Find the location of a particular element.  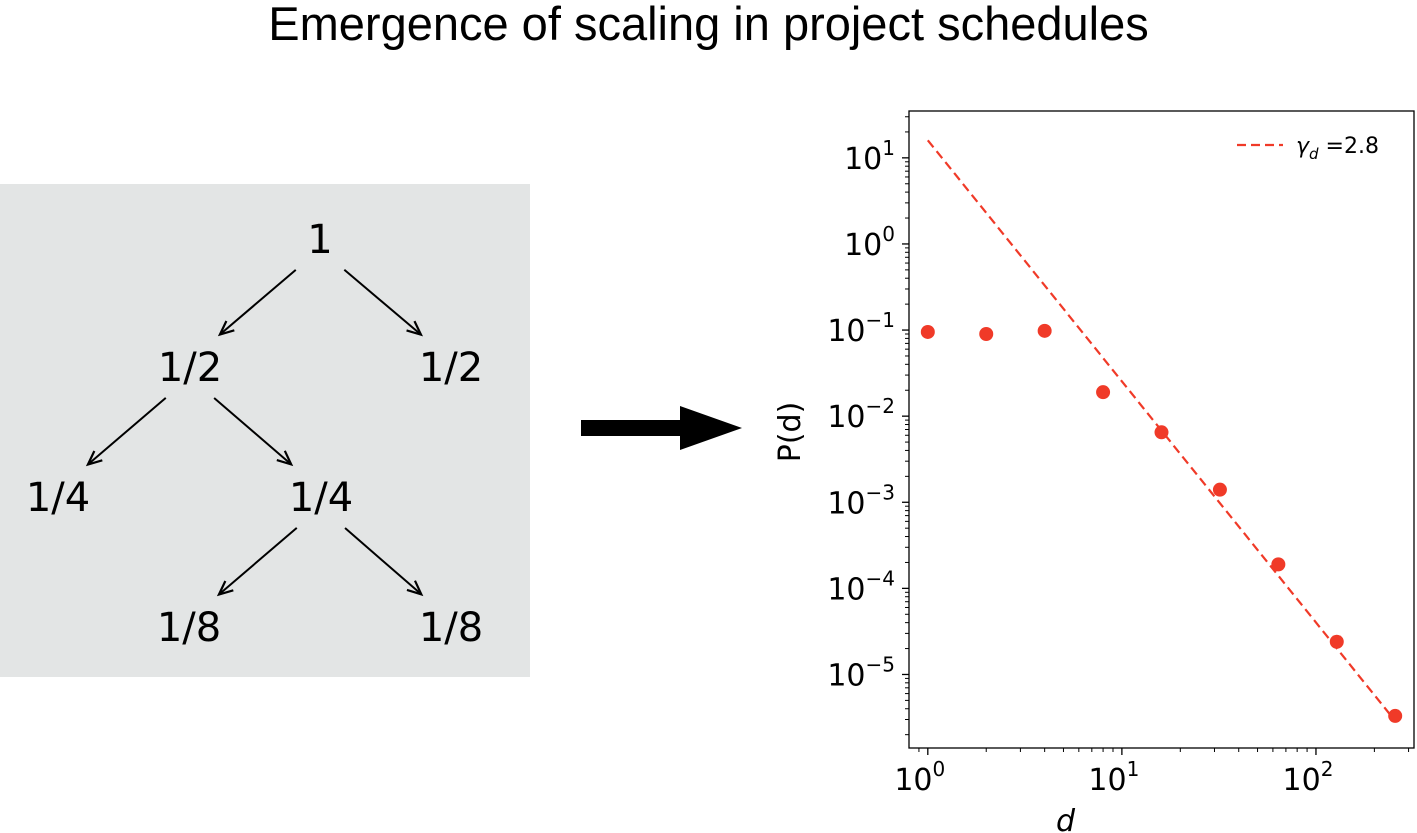

x-axis-label: d is located at coordinates (1066, 818).